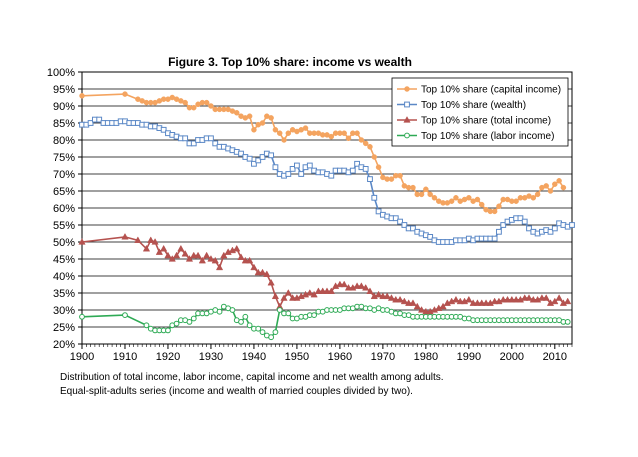  I want to click on y-tick-label: 30%, so click(64, 311).